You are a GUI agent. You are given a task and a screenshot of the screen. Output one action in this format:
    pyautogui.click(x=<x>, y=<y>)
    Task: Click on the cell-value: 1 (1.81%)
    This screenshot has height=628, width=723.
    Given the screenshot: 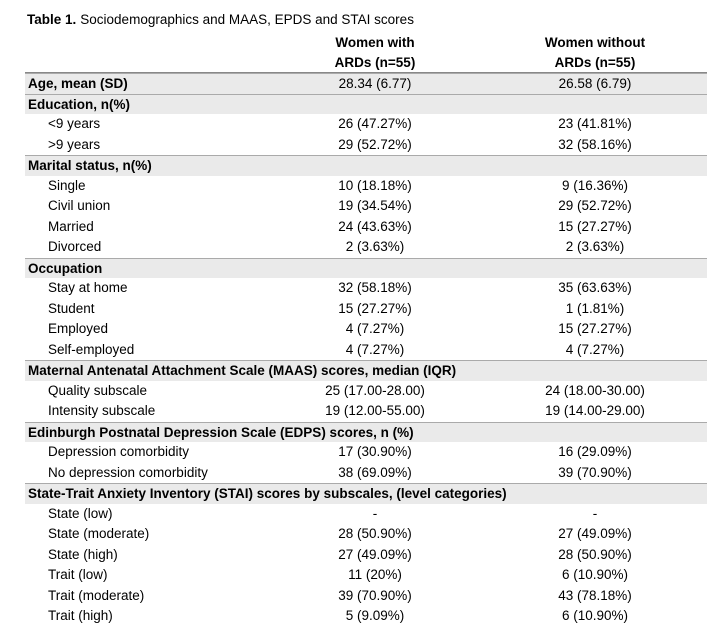 What is the action you would take?
    pyautogui.click(x=595, y=308)
    